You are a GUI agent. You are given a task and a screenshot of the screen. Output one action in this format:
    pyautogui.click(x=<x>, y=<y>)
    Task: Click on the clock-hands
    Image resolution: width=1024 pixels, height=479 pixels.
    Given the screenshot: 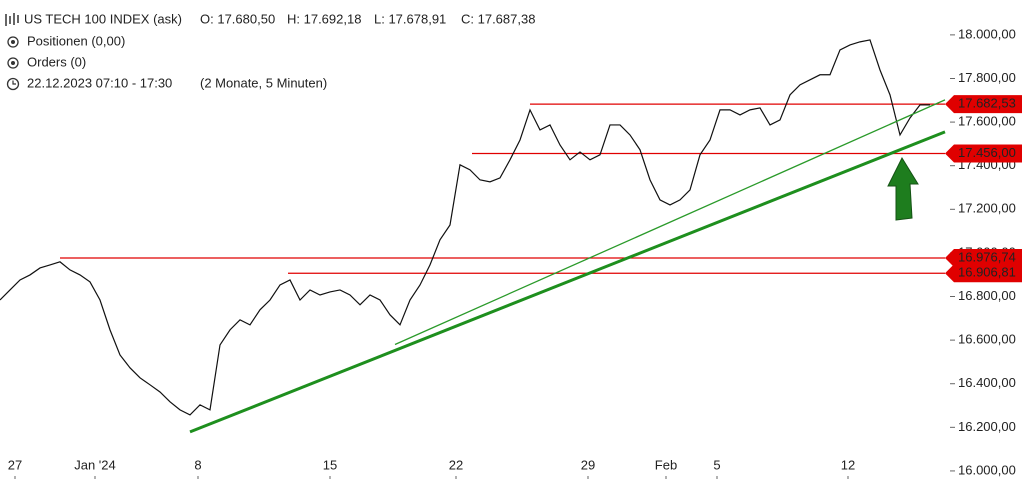 What is the action you would take?
    pyautogui.click(x=14, y=82)
    